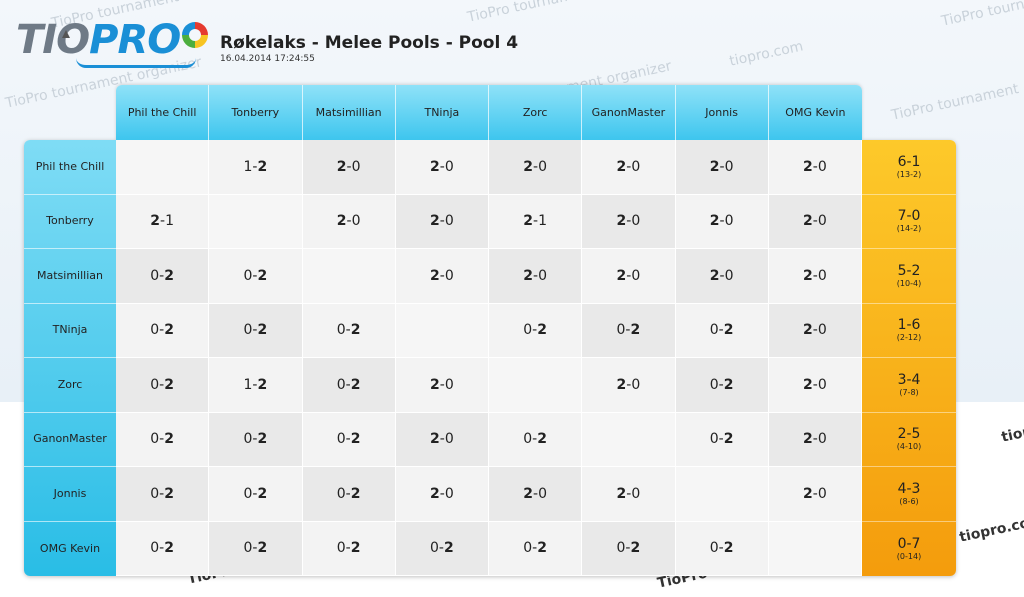  I want to click on column-header: Phil the Chill, so click(163, 113).